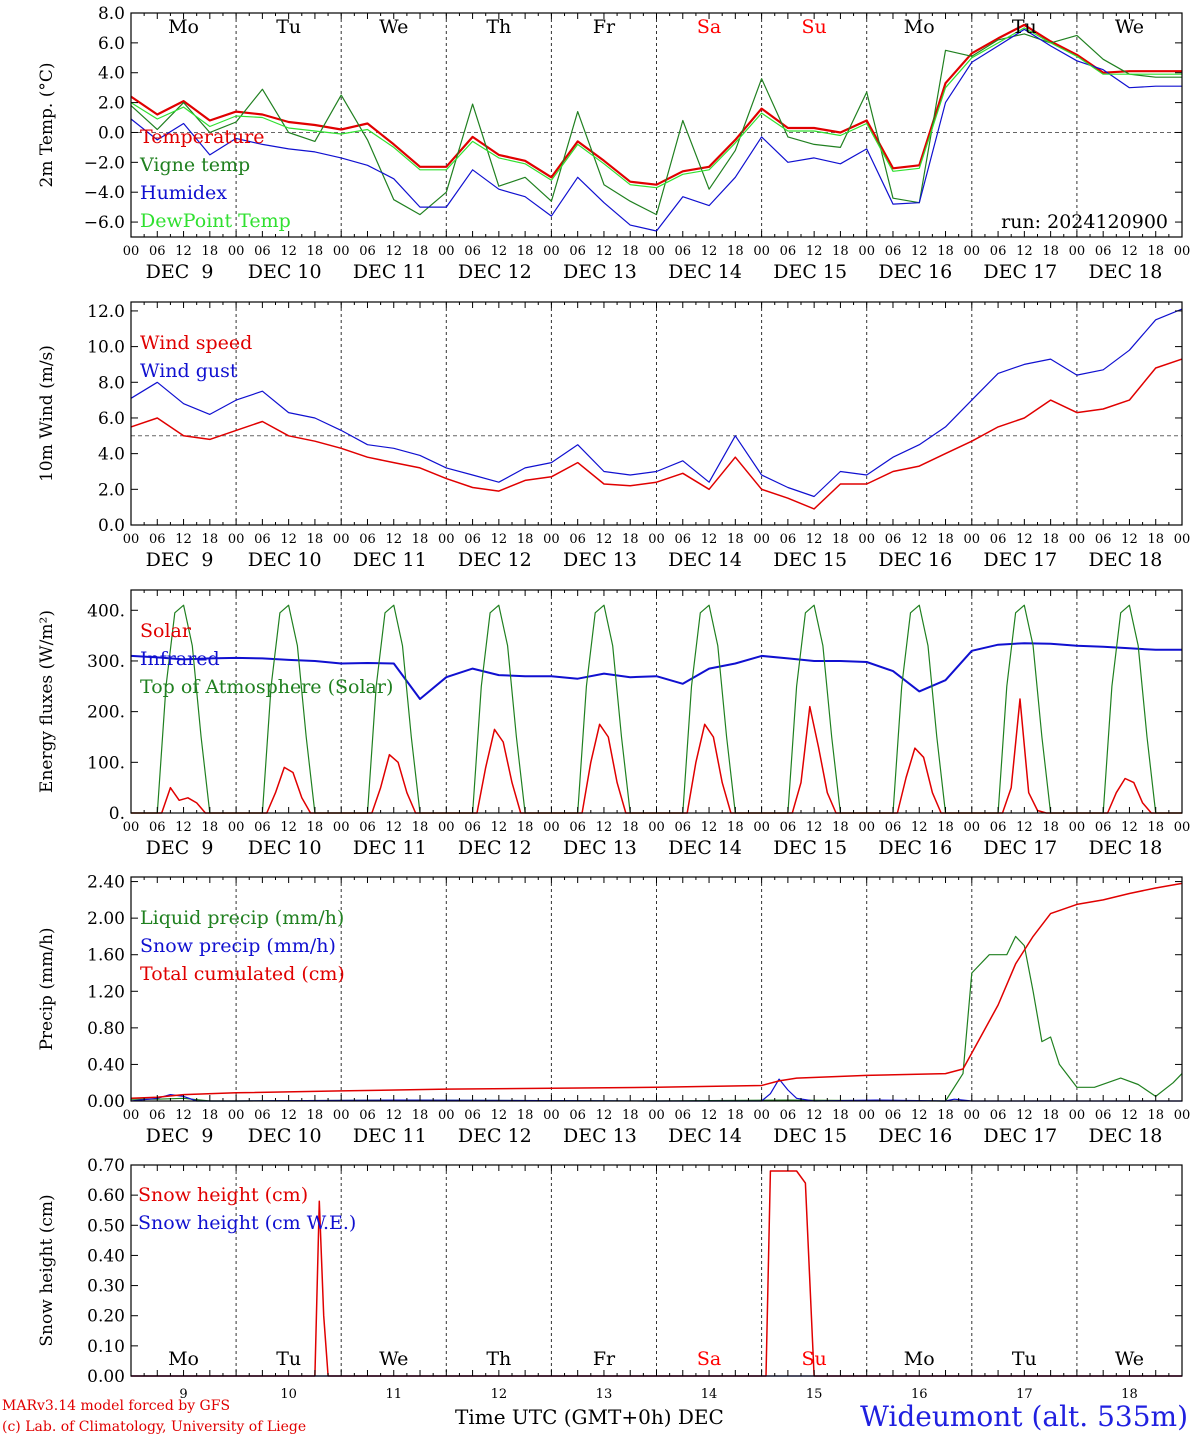  What do you see at coordinates (600, 560) in the screenshot?
I see `date-label: DEC 13` at bounding box center [600, 560].